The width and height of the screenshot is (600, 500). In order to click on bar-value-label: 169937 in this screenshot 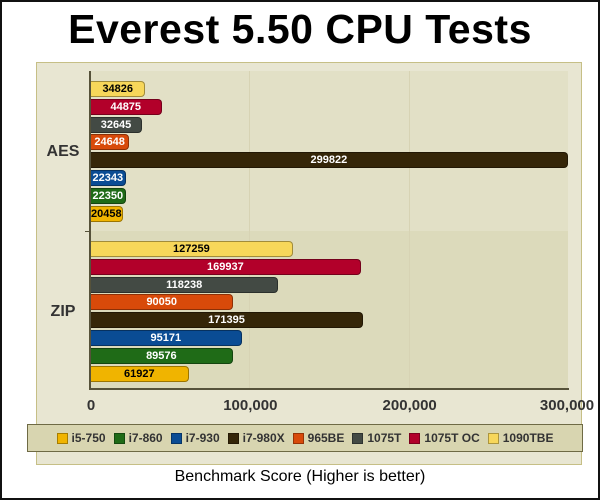, I will do `click(225, 266)`.